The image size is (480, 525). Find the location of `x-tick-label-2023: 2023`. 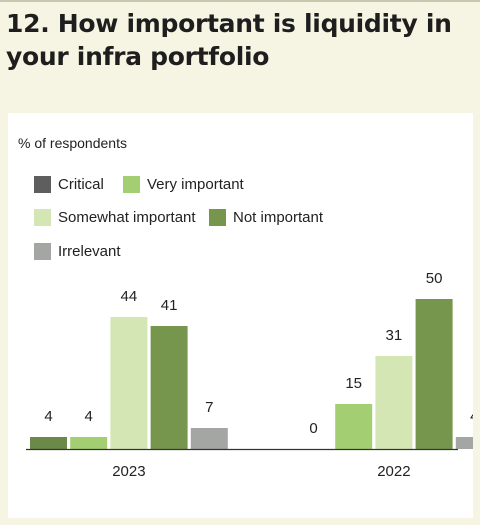

x-tick-label-2023: 2023 is located at coordinates (128, 471).